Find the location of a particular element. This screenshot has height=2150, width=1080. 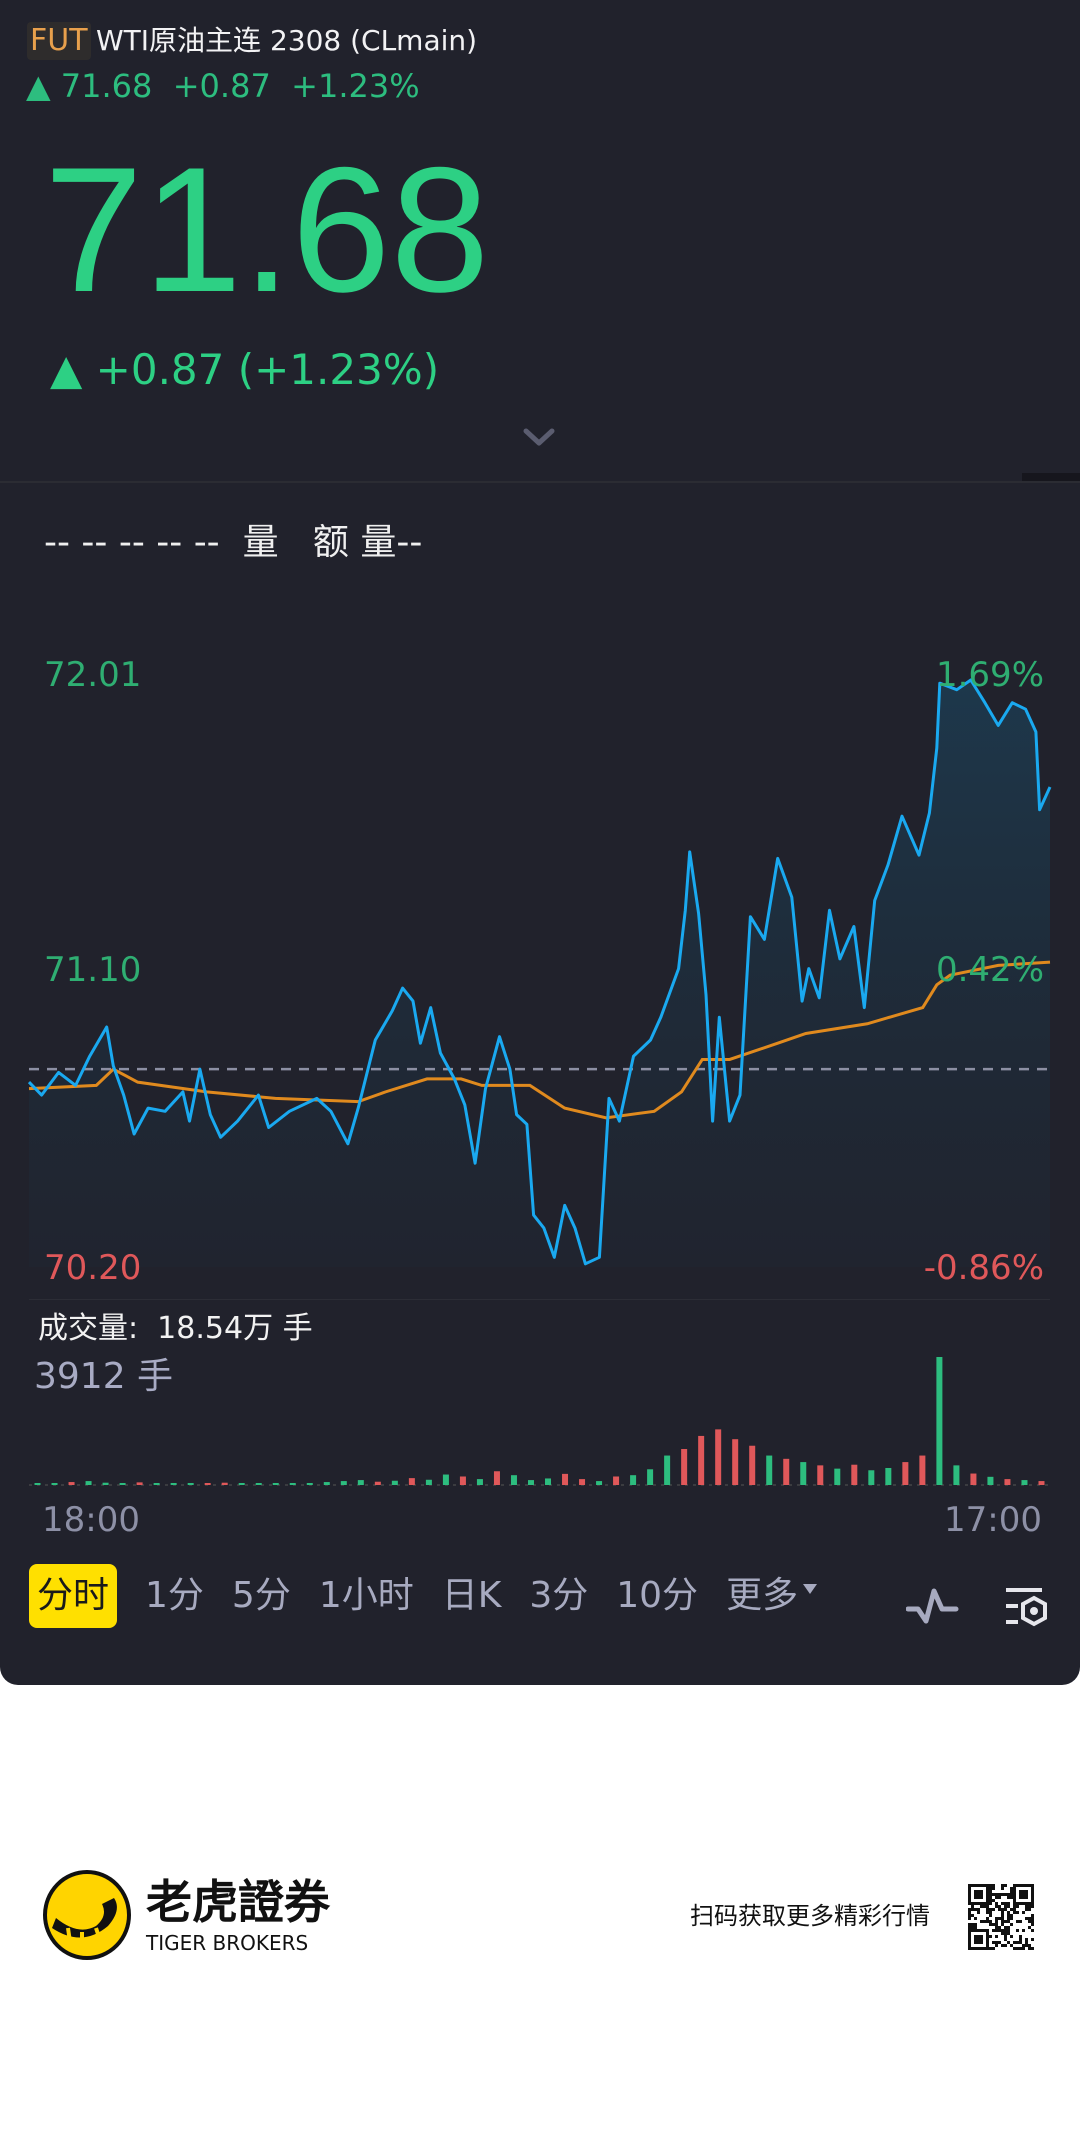

period-tabs: 分时 1分 5分 1小时 日K 3分 10分 更多 is located at coordinates (423, 1596).